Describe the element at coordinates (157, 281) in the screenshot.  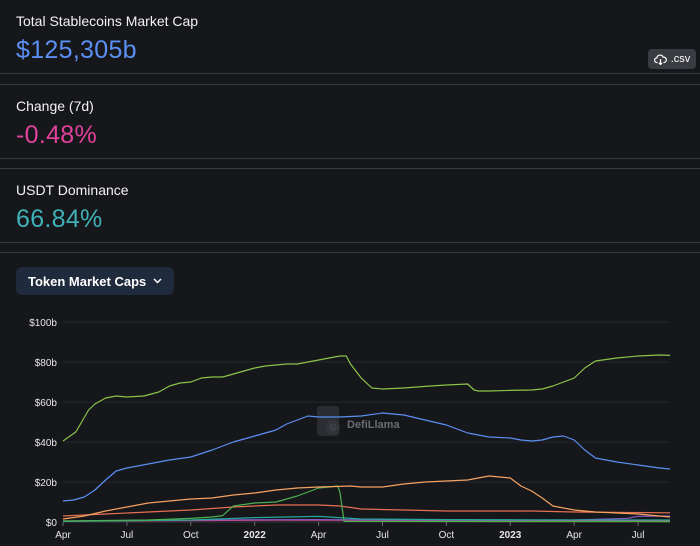
I see `chevron-down-icon` at that location.